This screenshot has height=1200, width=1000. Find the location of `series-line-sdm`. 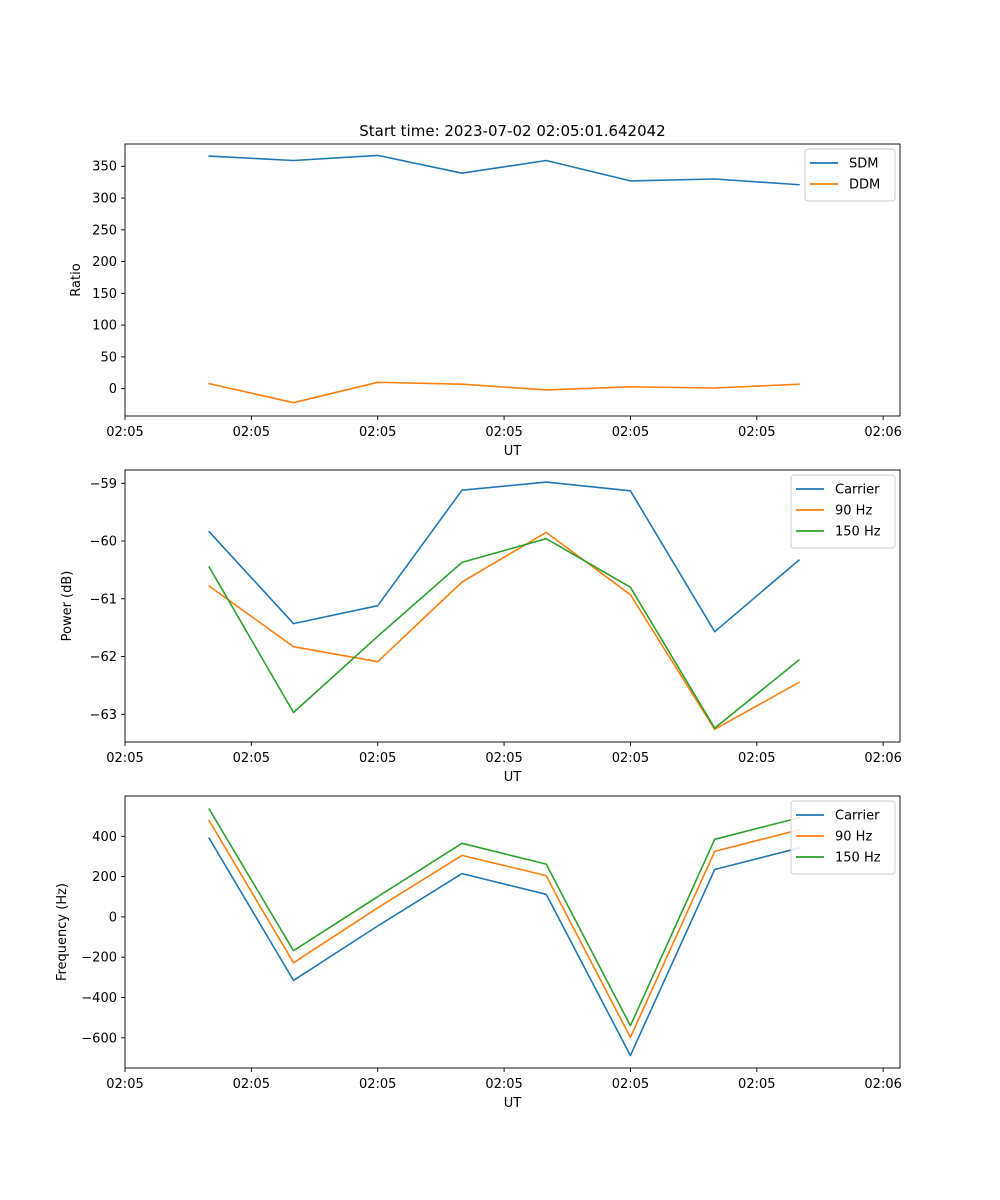

series-line-sdm is located at coordinates (504, 170).